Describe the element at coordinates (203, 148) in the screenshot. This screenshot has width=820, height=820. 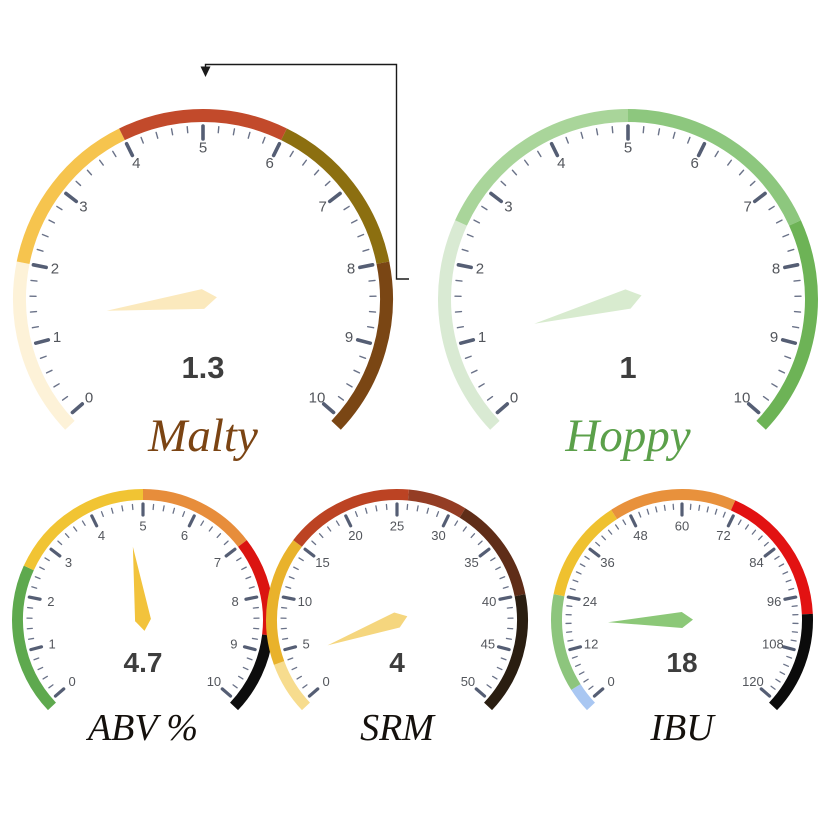
I see `gauge-malty-tick-label-5: 5` at that location.